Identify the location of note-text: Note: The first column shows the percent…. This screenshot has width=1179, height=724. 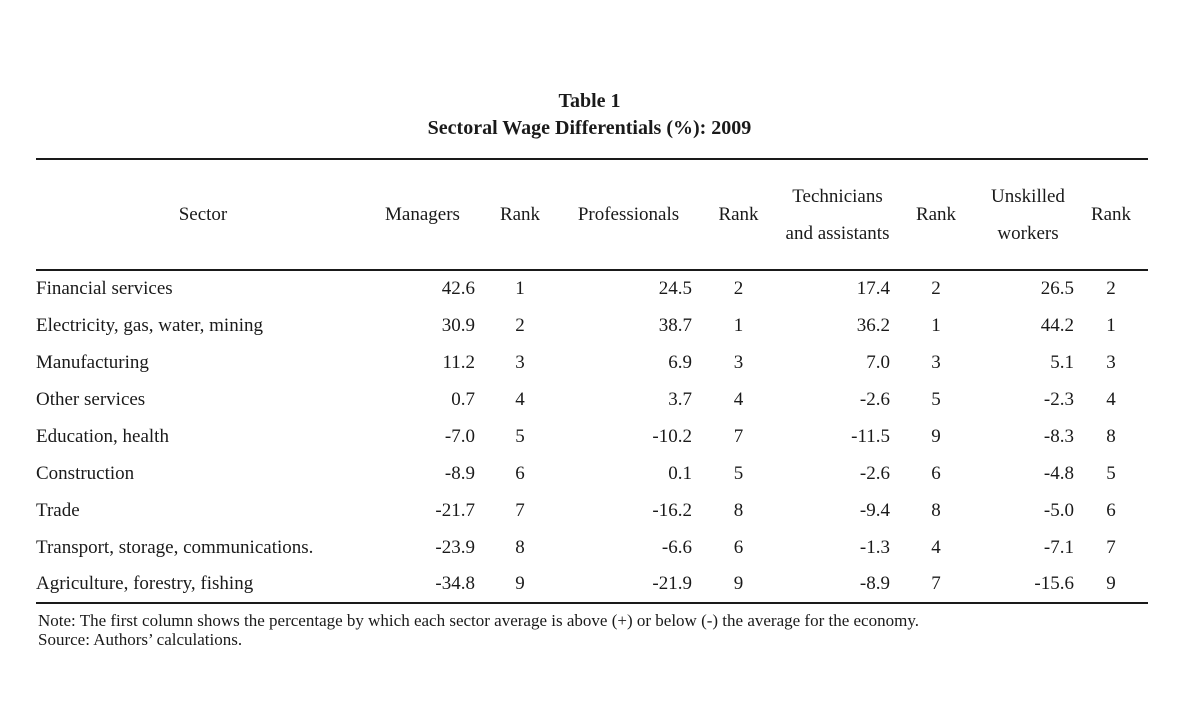
(478, 620).